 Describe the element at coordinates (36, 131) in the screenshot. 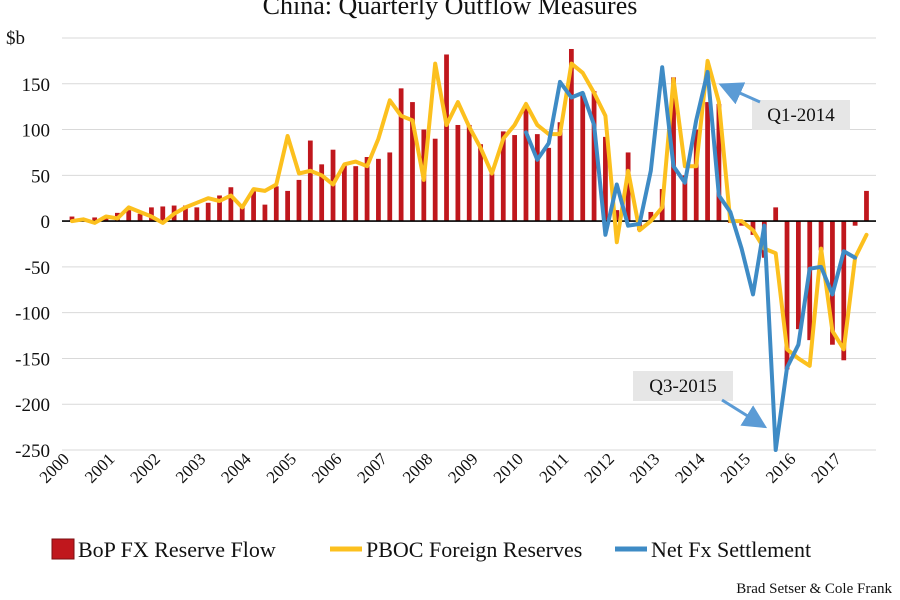

I see `y-tick-label: 100` at that location.